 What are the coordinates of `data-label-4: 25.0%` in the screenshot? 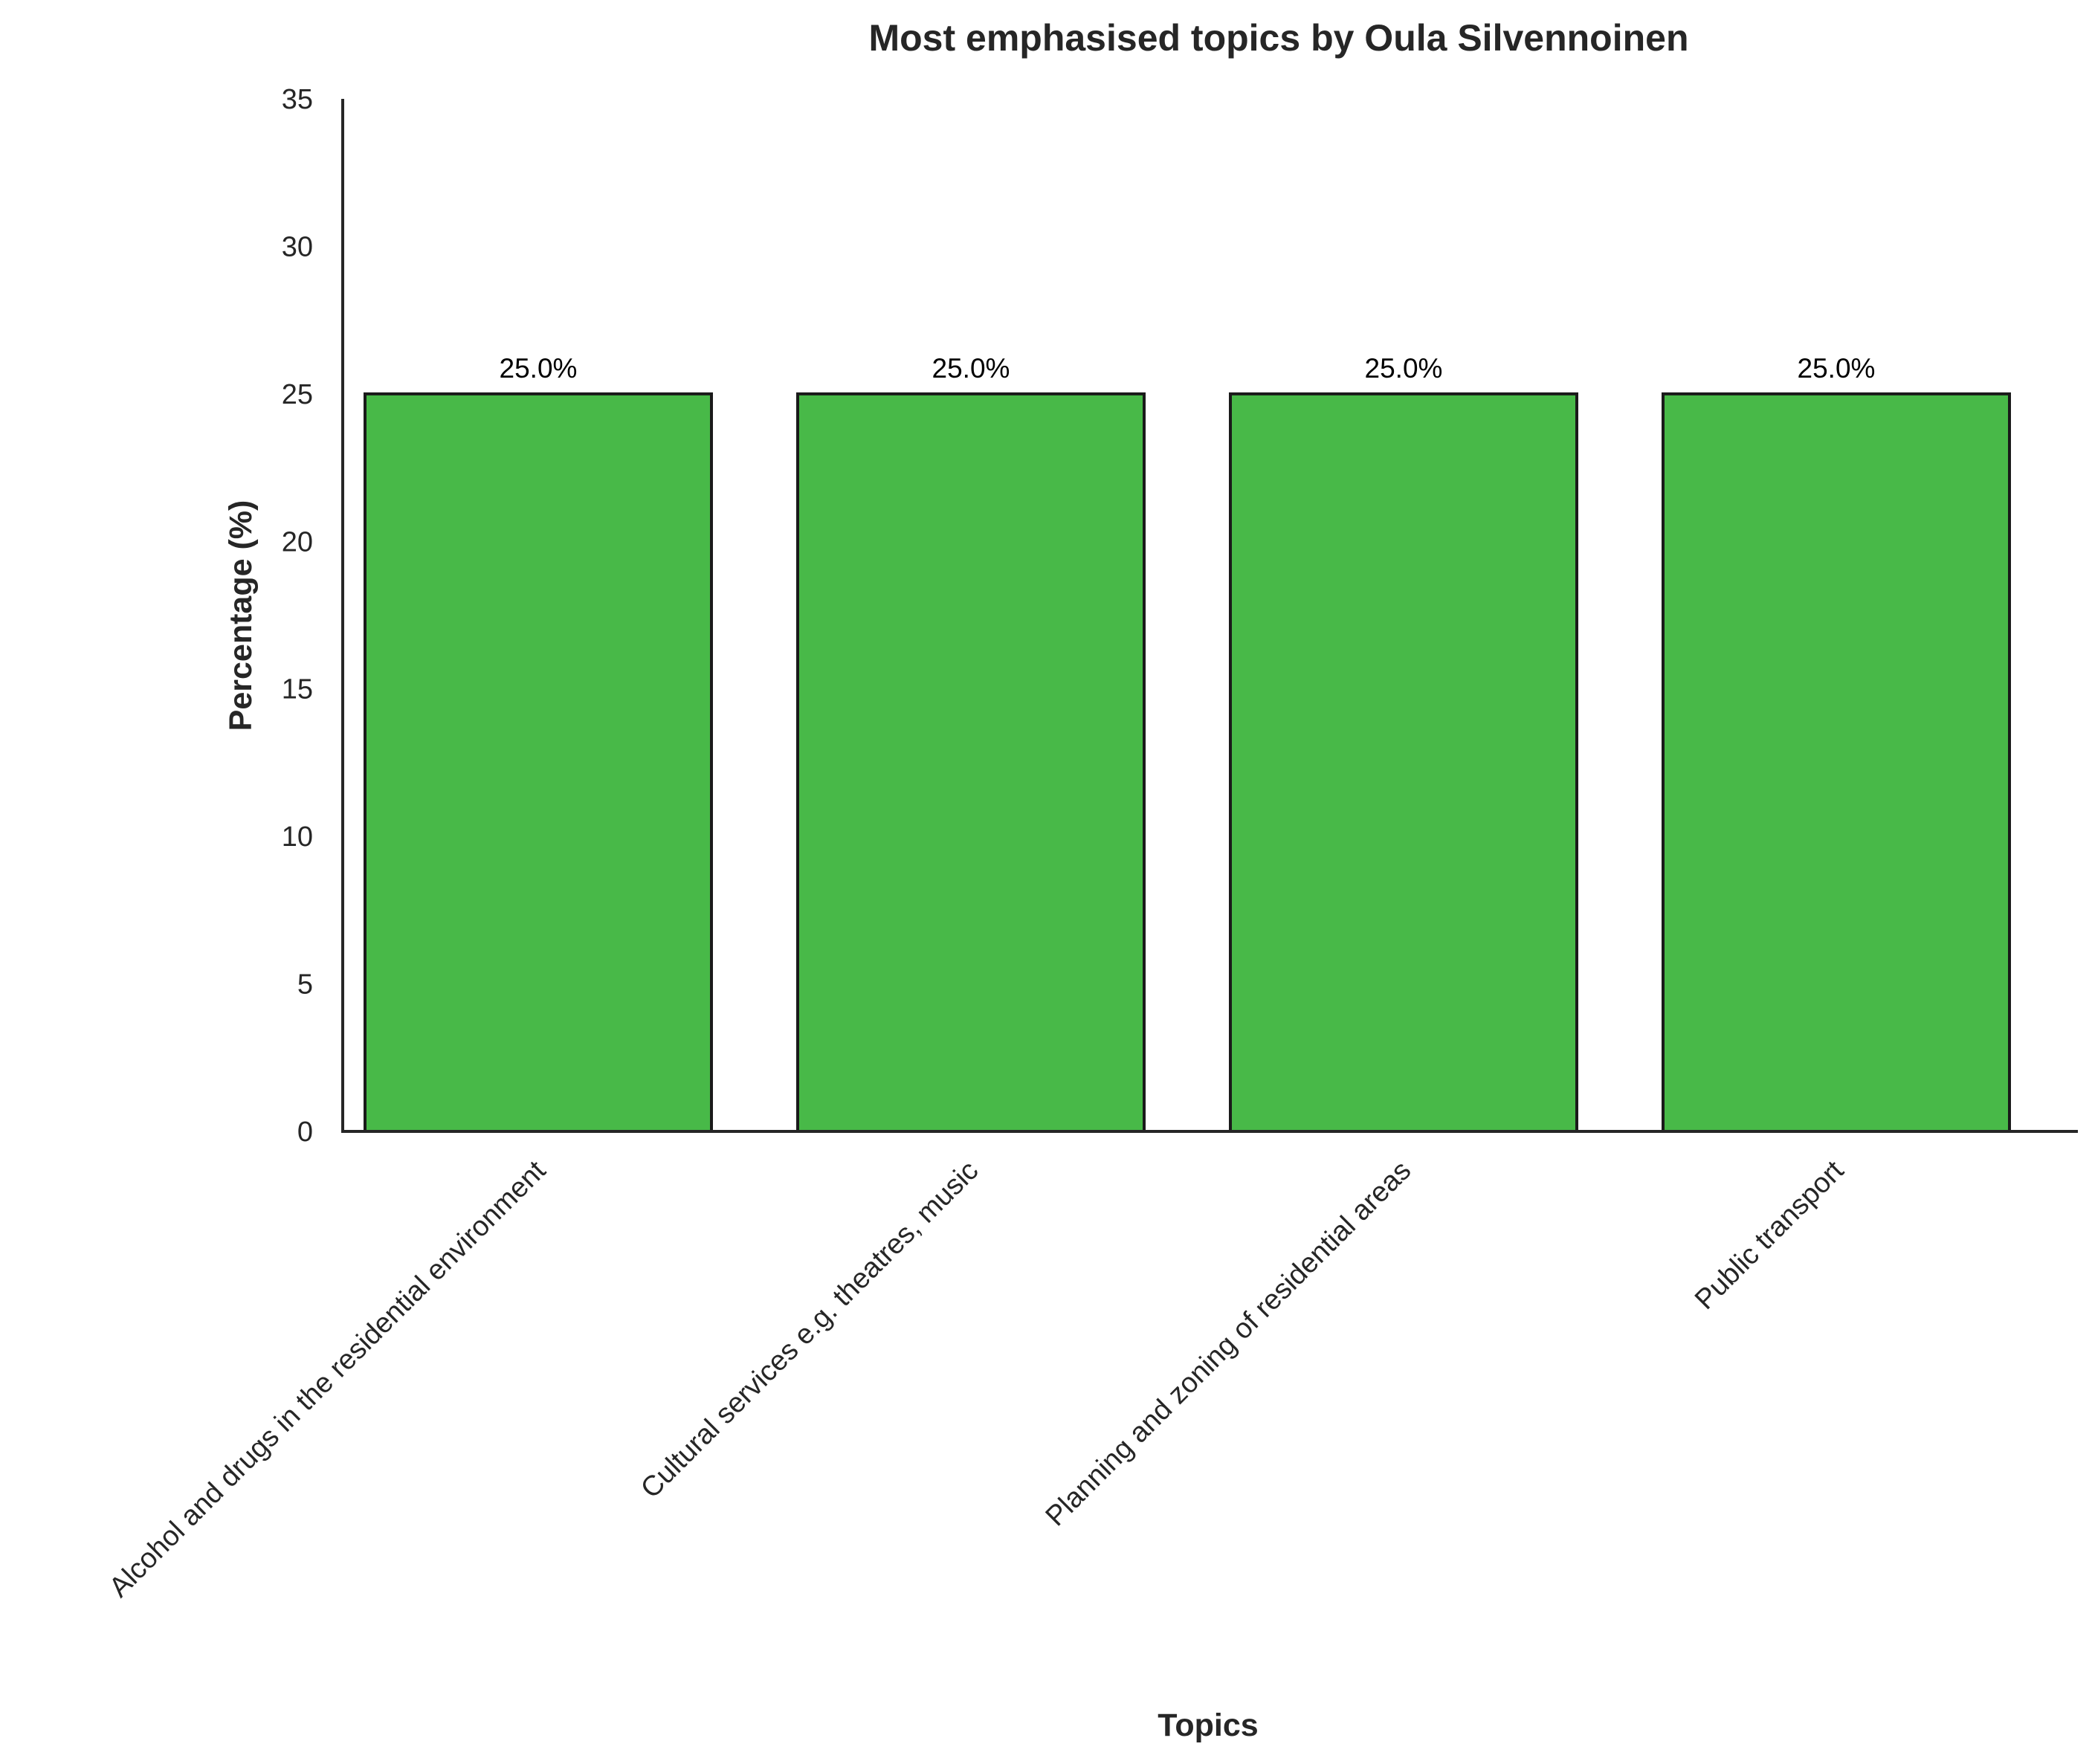 It's located at (1837, 369).